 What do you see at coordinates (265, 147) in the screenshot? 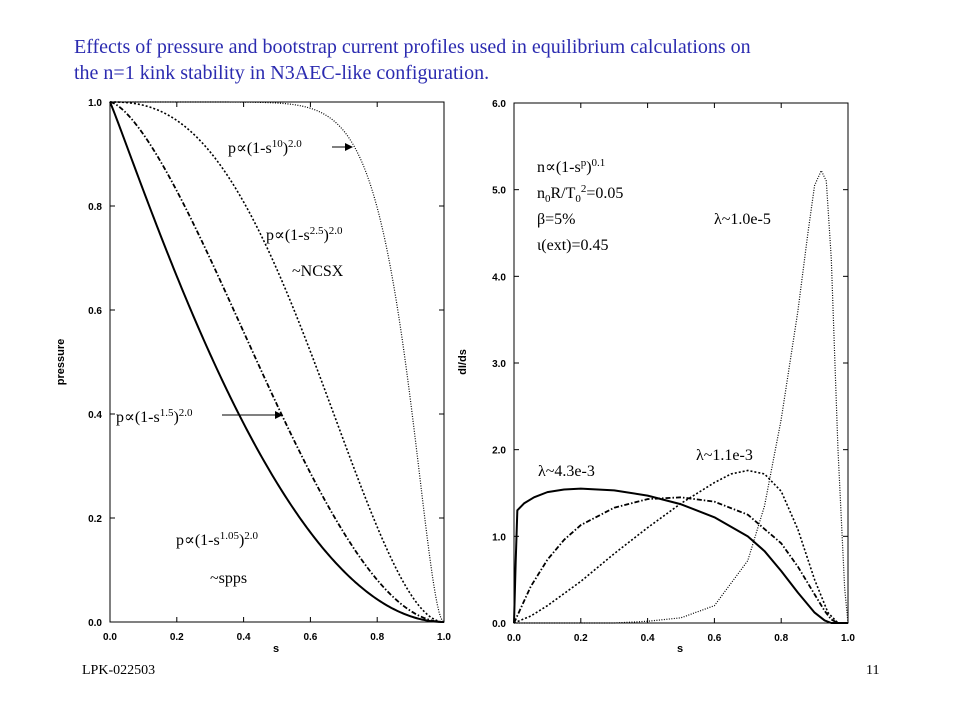
I see `annotation-p10: p∝(1-s10)2.0` at bounding box center [265, 147].